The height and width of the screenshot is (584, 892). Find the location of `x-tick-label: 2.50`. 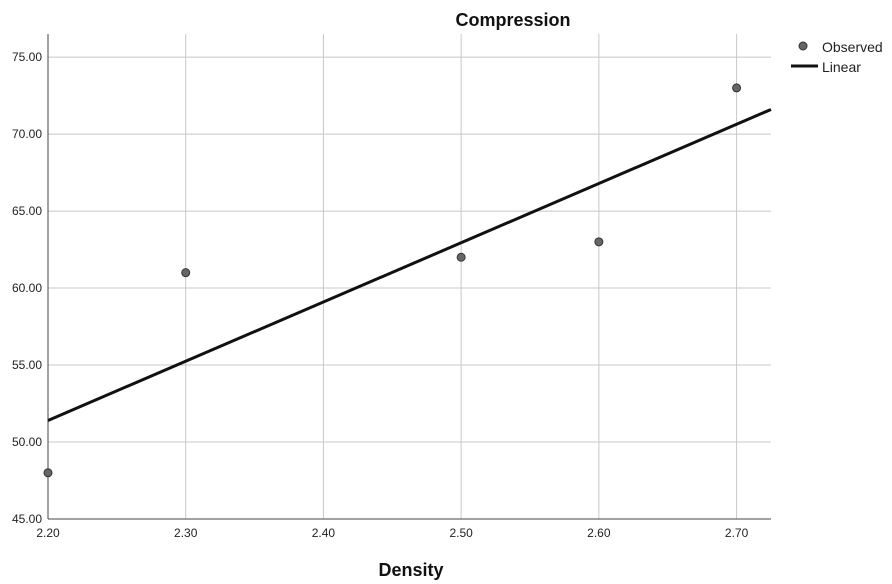

x-tick-label: 2.50 is located at coordinates (461, 533).